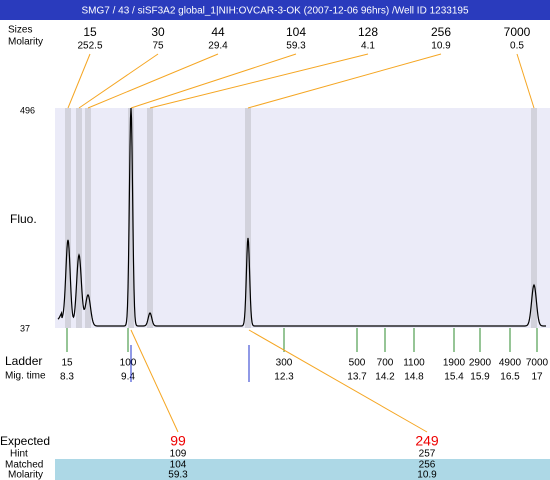  I want to click on mig-time: 13.7, so click(357, 377).